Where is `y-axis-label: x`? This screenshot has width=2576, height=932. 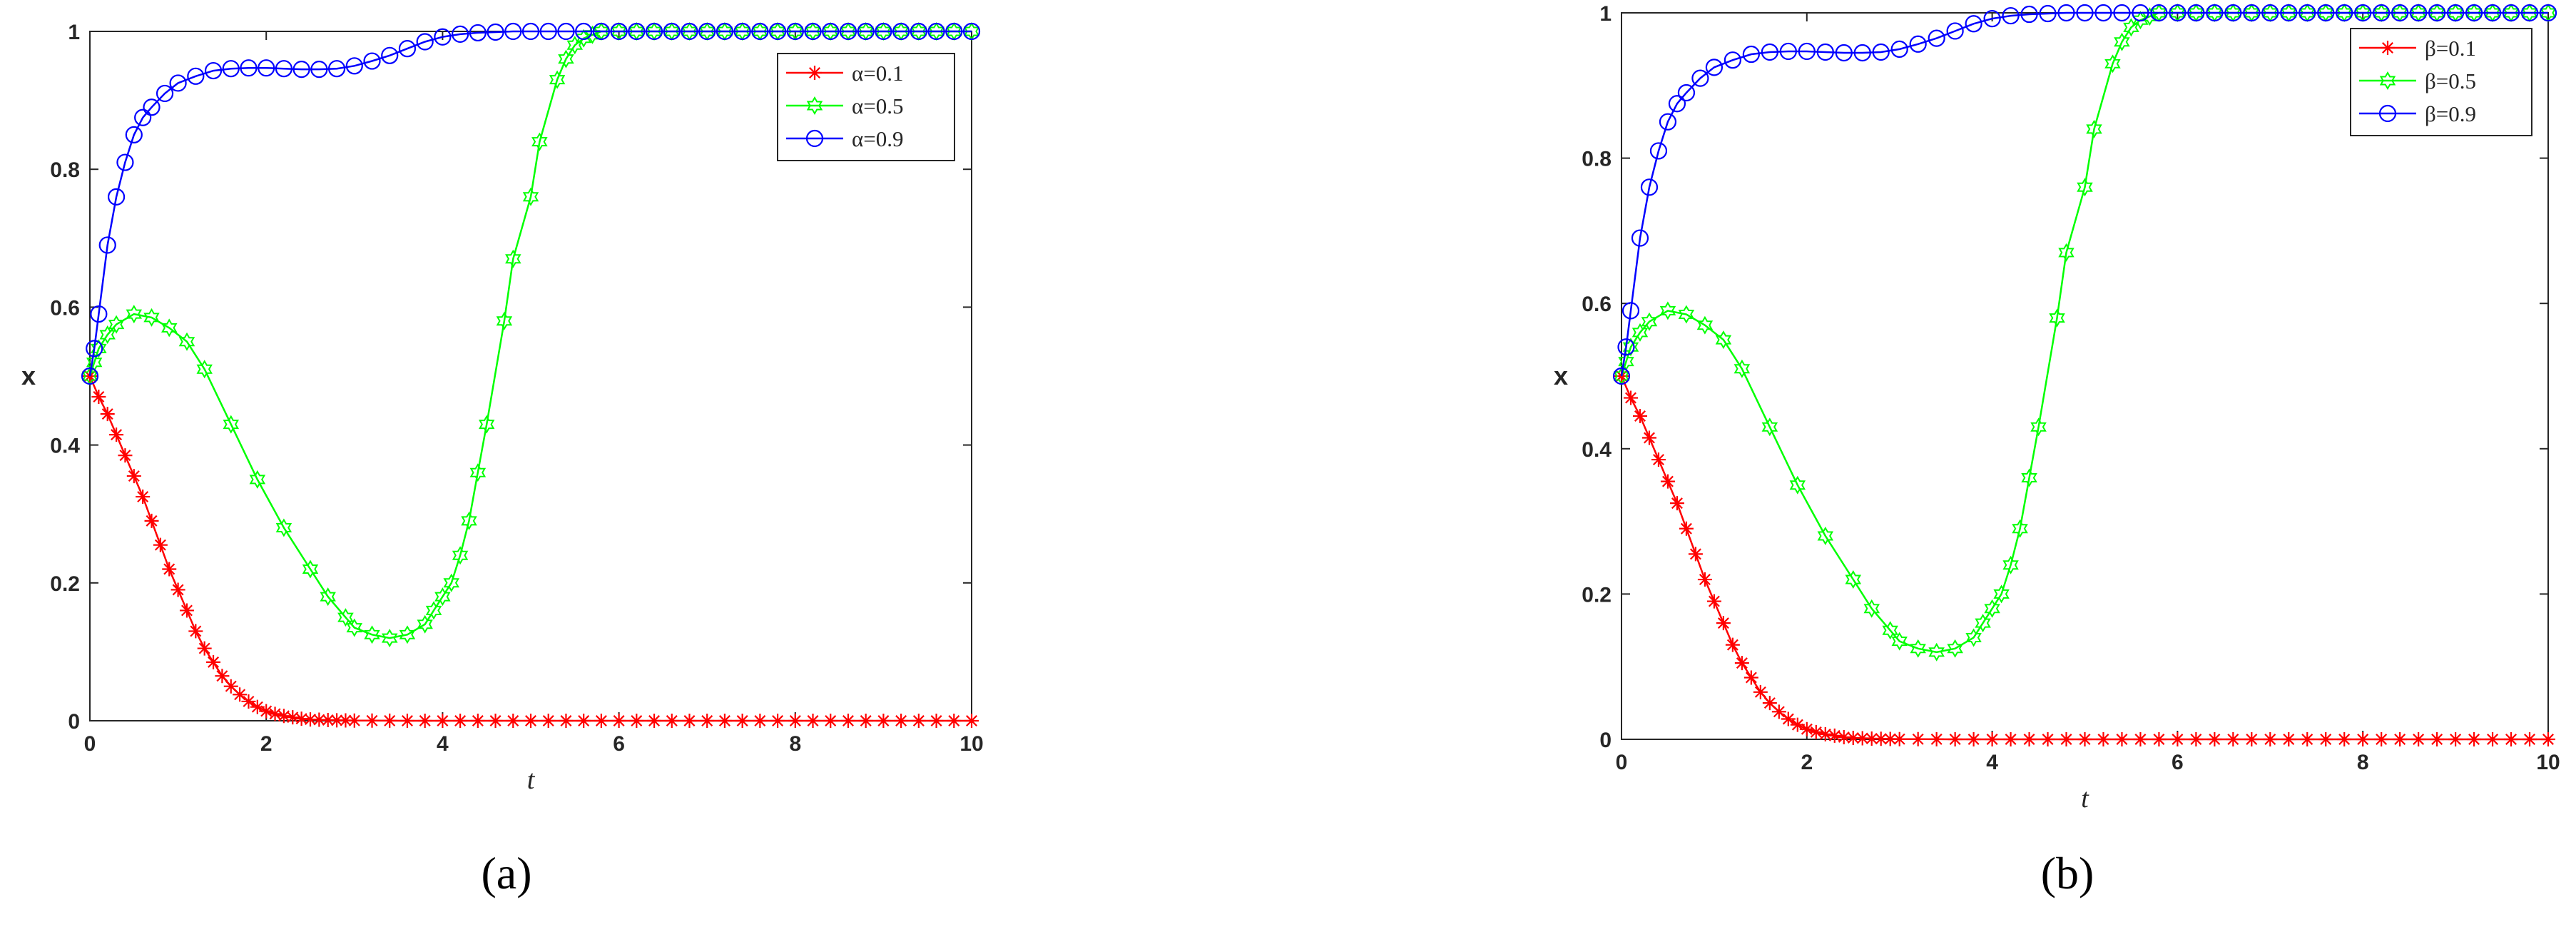
y-axis-label: x is located at coordinates (28, 375).